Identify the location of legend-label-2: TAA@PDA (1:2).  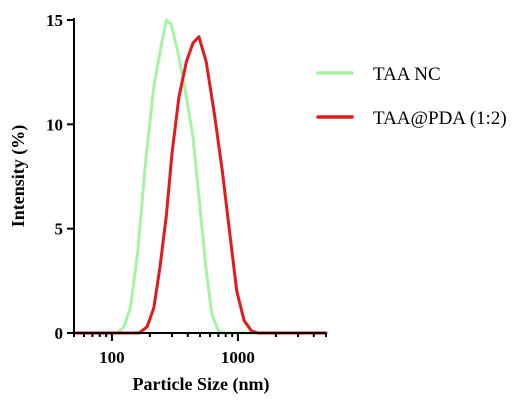
(440, 118).